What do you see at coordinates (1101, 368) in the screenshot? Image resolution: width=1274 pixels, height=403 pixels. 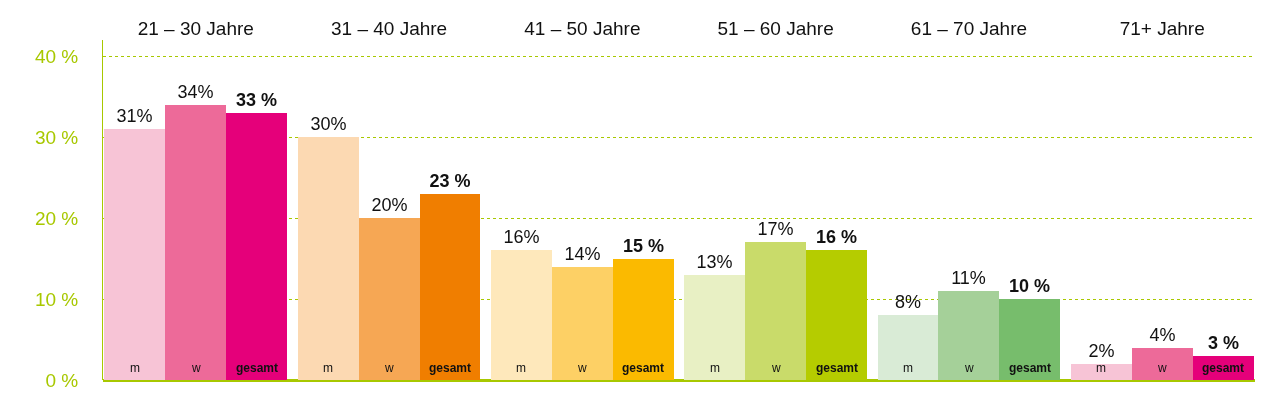 I see `series-label: m` at bounding box center [1101, 368].